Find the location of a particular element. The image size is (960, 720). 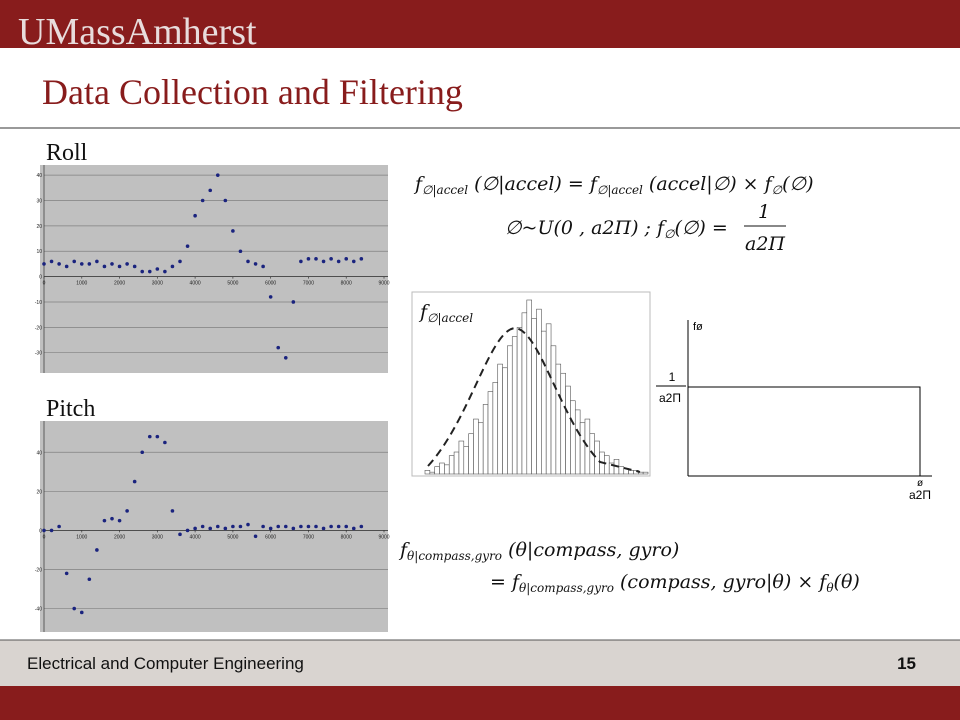

y-tick-label: -30 is located at coordinates (38, 354).